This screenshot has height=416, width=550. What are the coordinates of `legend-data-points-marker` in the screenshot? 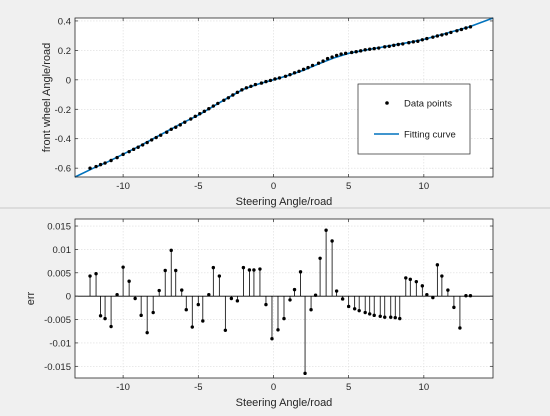 It's located at (387, 103).